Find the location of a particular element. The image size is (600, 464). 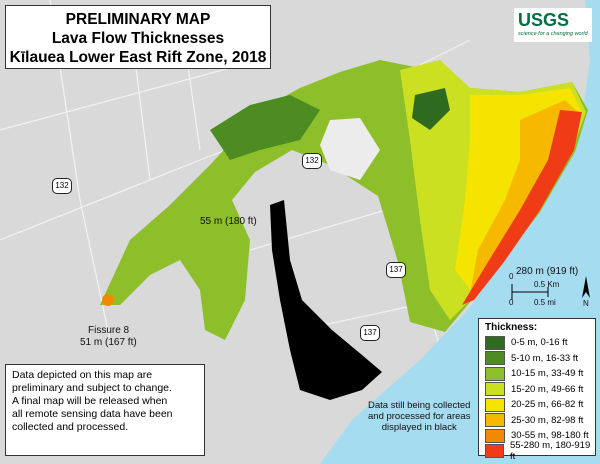

note-line: preliminary and subject to change. is located at coordinates (92, 388).